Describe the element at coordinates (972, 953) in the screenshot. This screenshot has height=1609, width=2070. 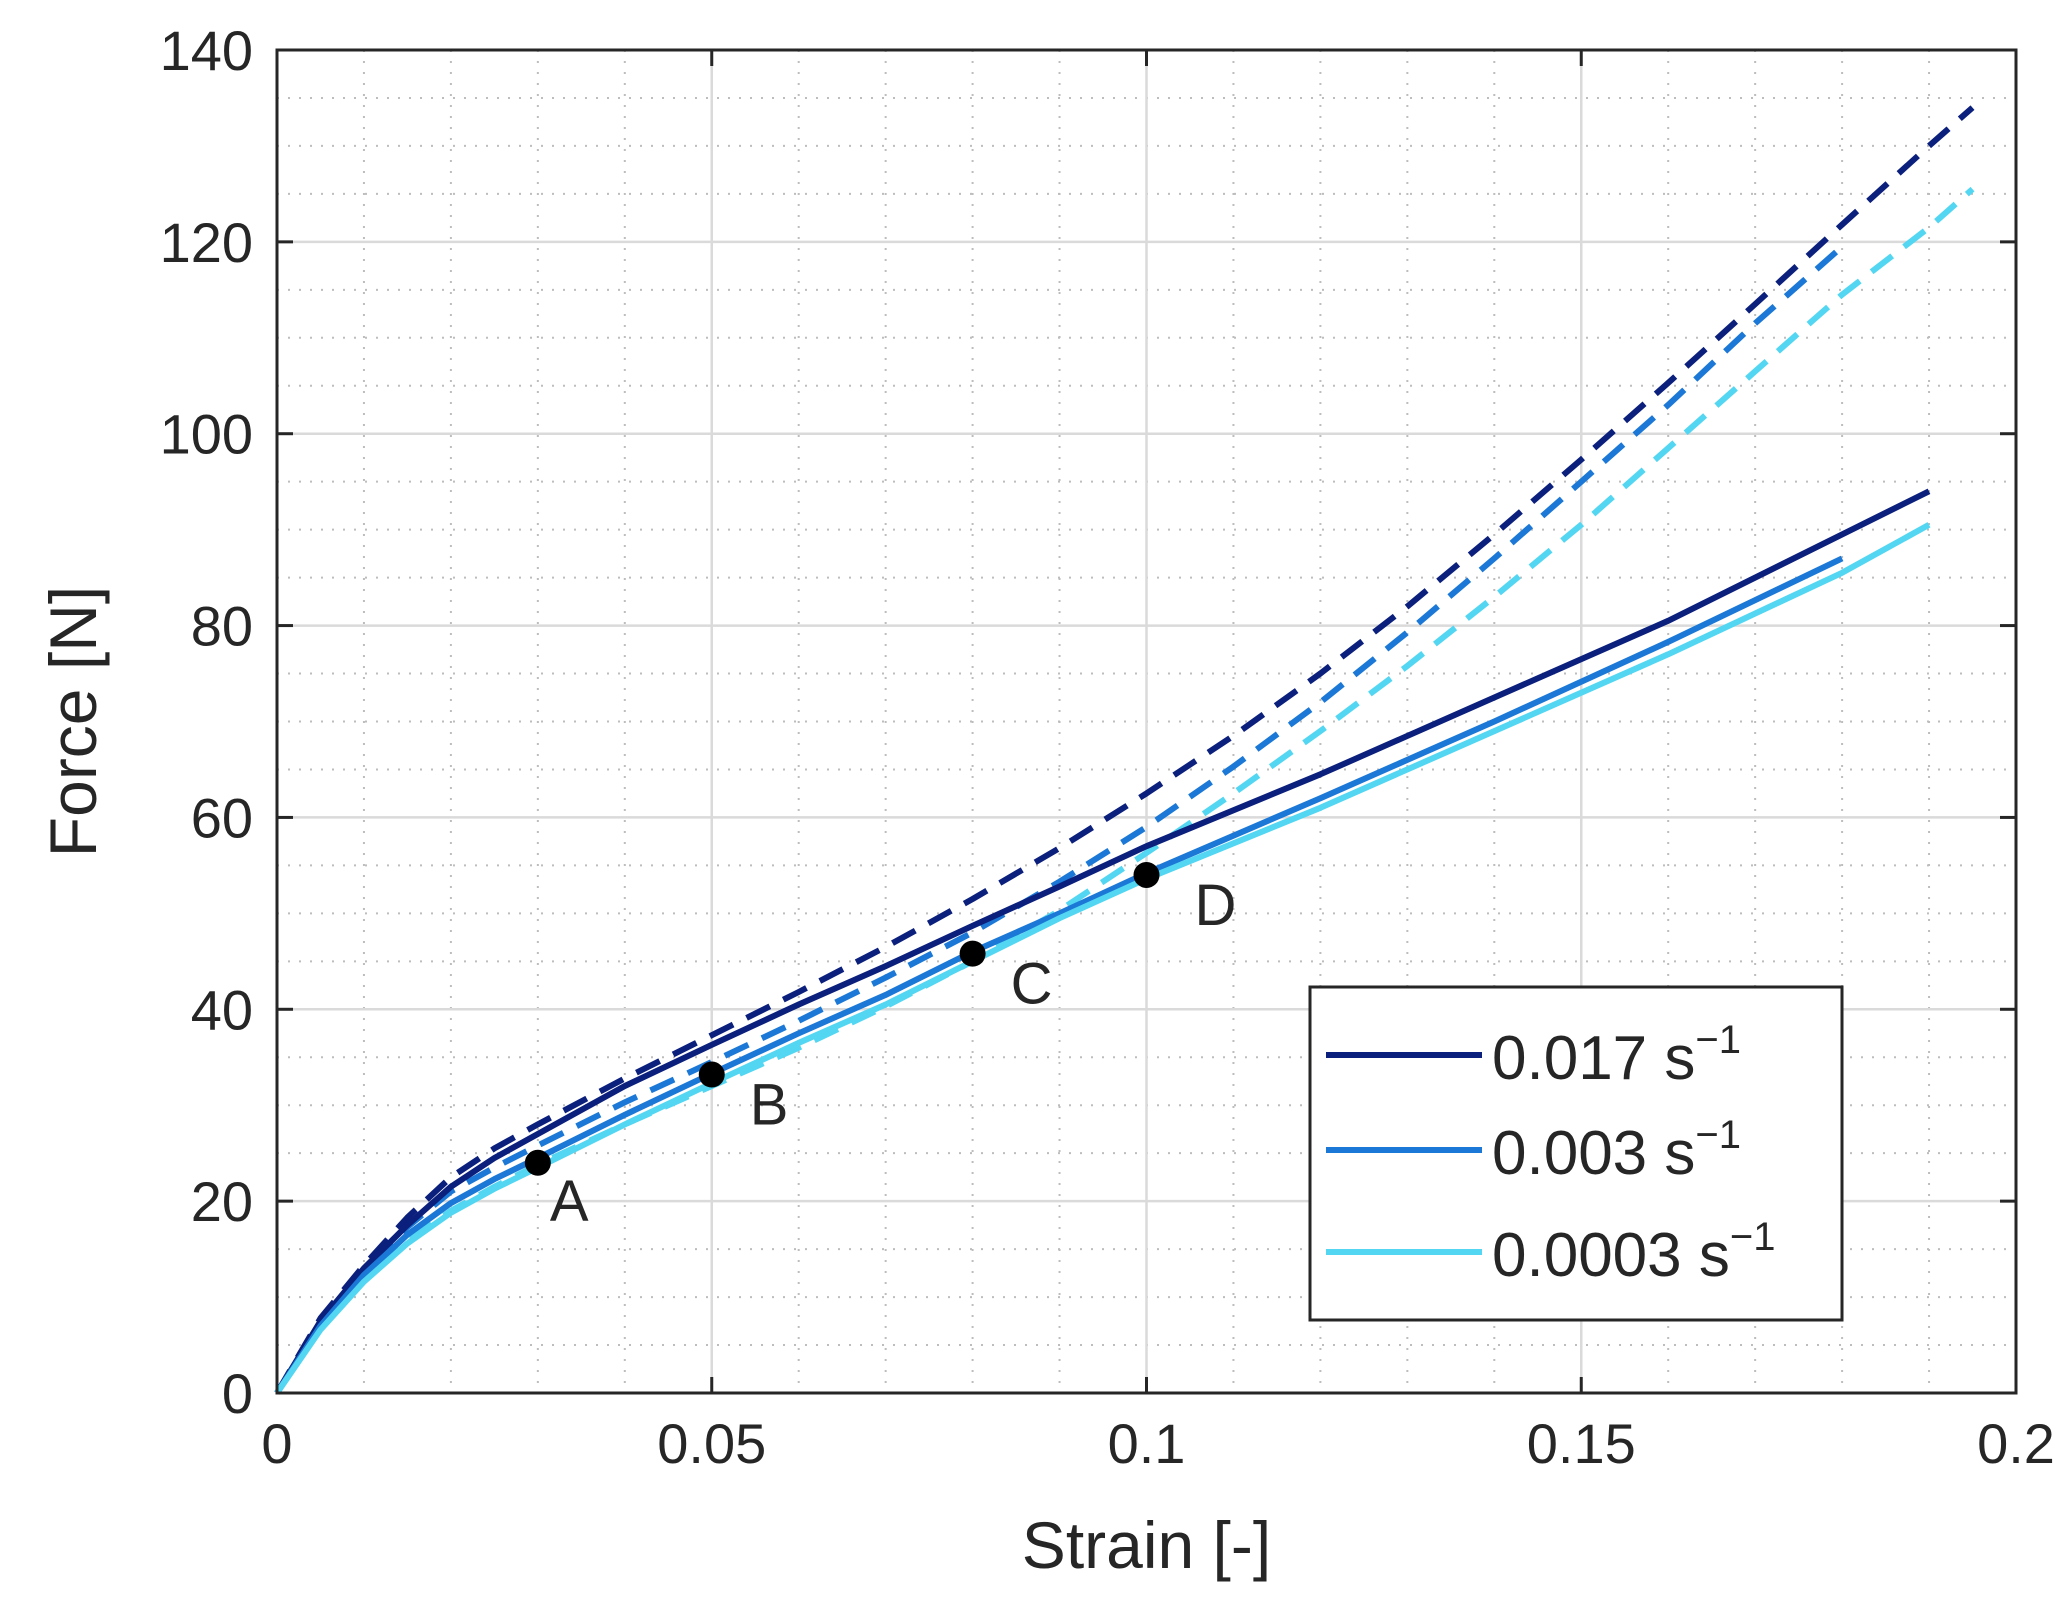
I see `point-marker-c` at that location.